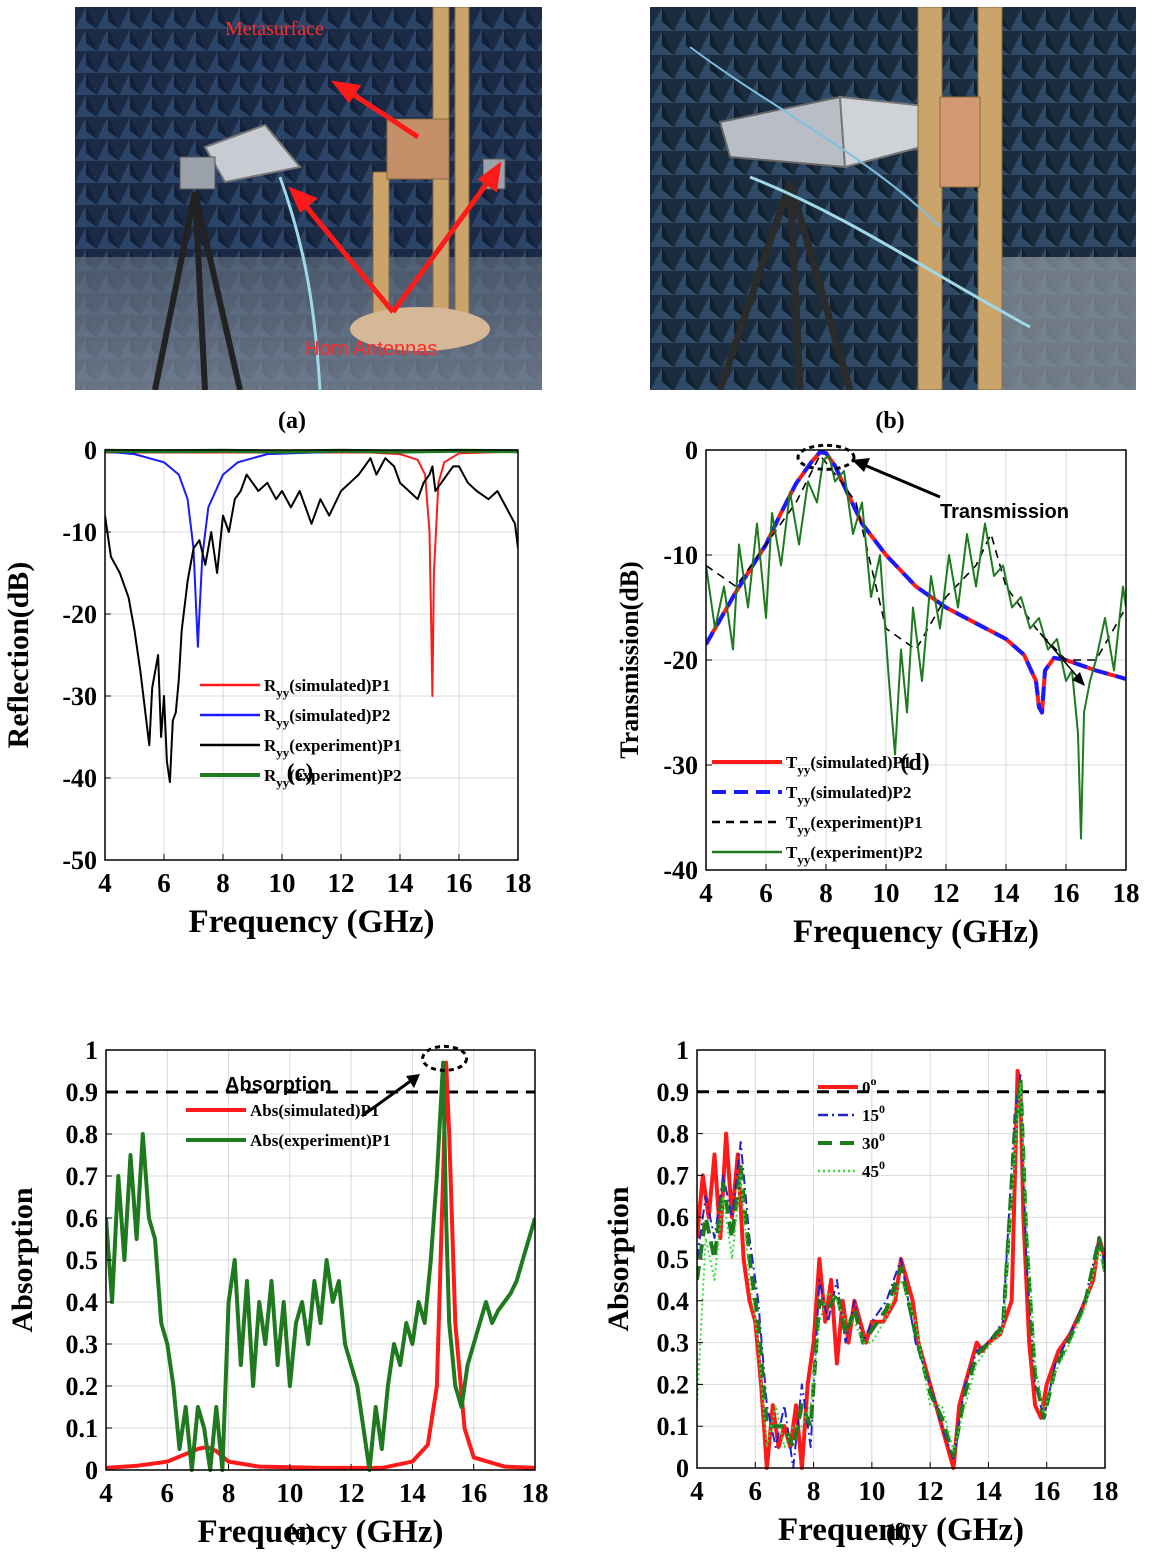 The width and height of the screenshot is (1157, 1557). I want to click on legend-label: Ryy(simulated)P2, so click(327, 718).